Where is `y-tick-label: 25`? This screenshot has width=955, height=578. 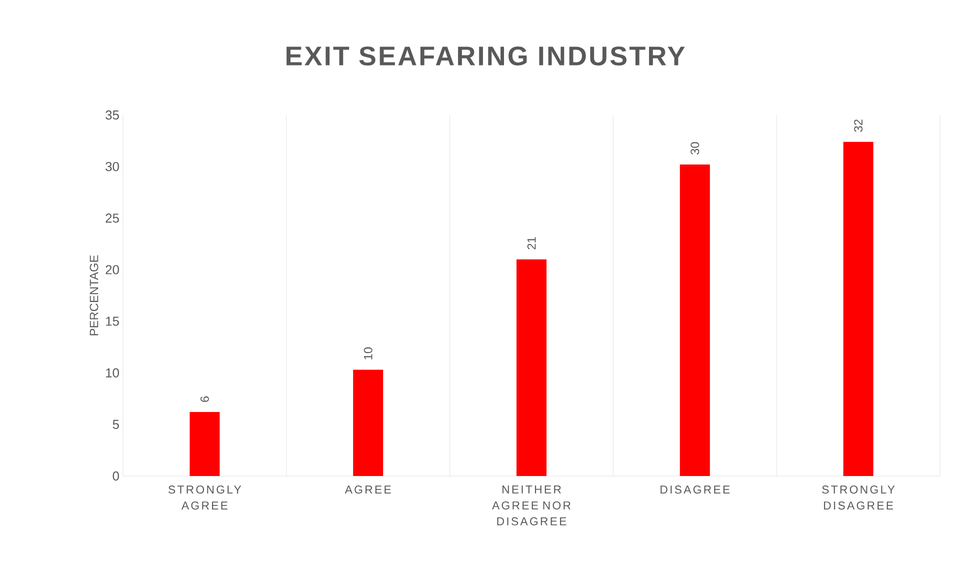 y-tick-label: 25 is located at coordinates (112, 218).